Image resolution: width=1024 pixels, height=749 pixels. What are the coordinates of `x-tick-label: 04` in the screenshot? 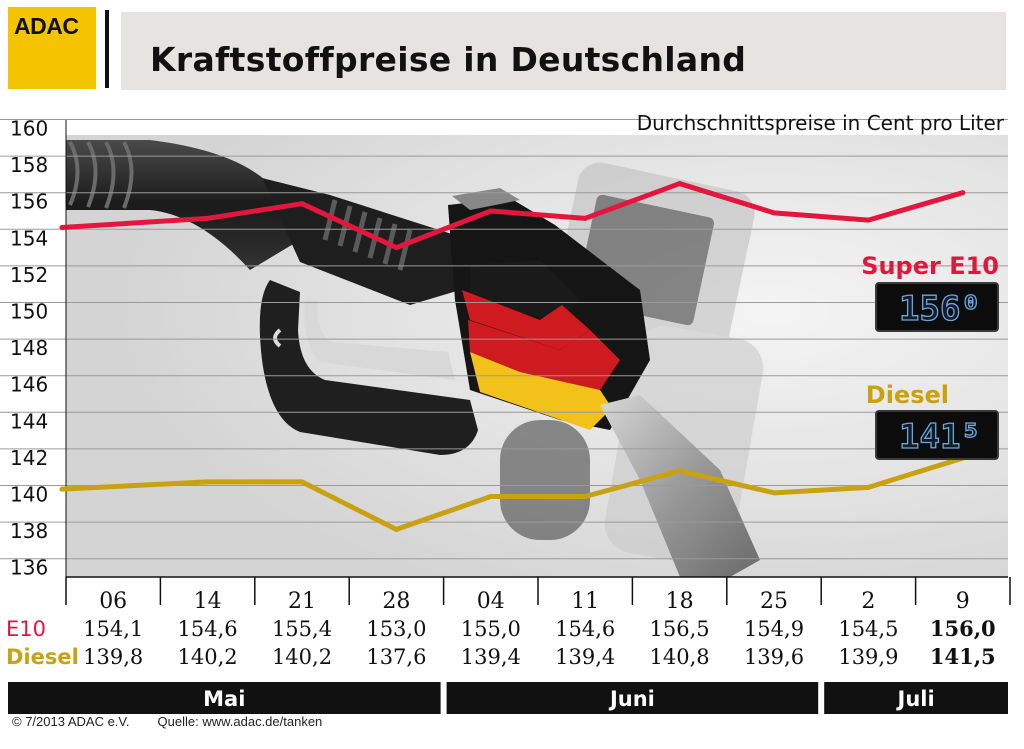 It's located at (491, 601).